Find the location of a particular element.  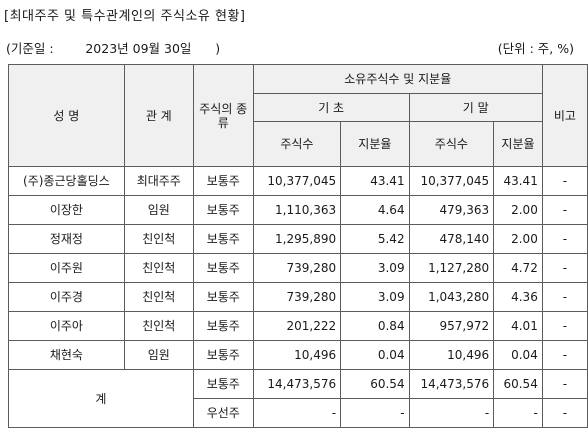

total-pref-end-ratio: - is located at coordinates (518, 413).